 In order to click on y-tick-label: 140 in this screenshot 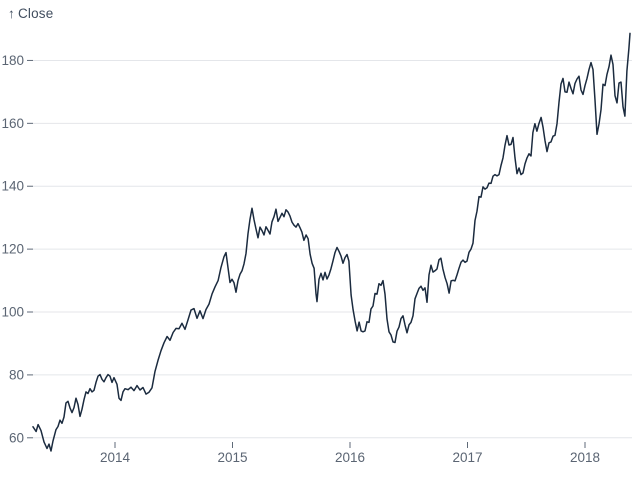, I will do `click(12, 186)`.